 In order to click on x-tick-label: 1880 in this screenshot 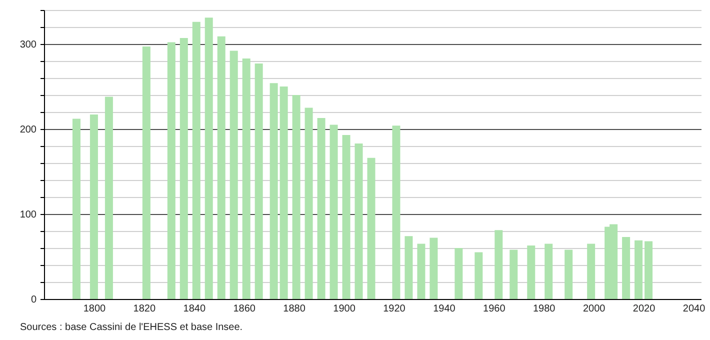, I will do `click(294, 309)`.